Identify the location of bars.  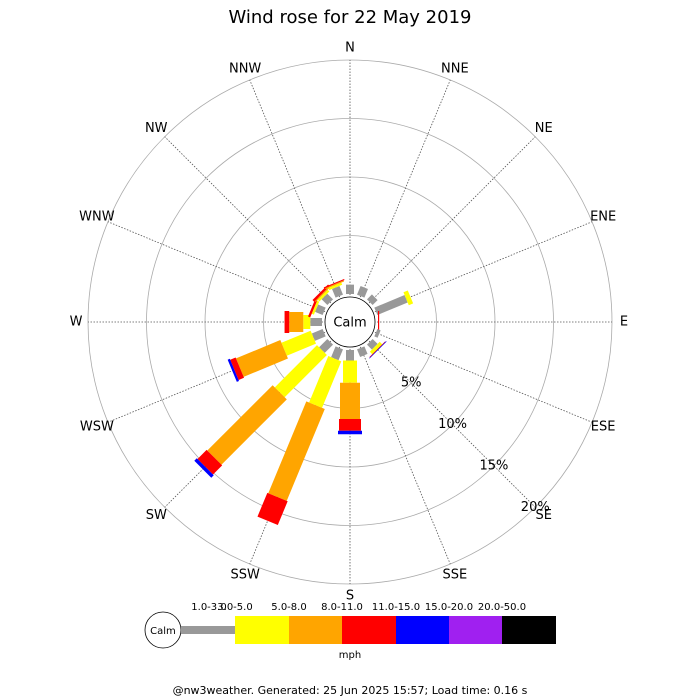
(305, 402).